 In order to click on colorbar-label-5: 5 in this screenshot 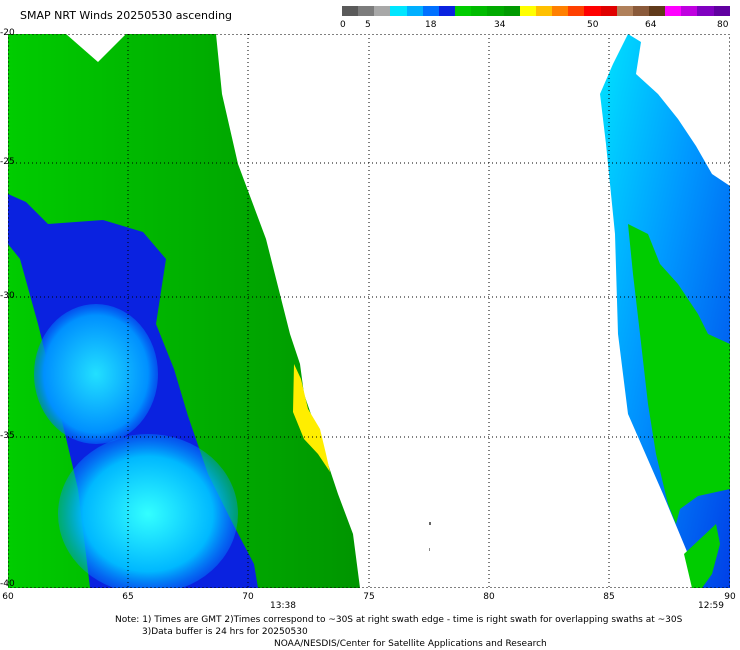, I will do `click(368, 25)`.